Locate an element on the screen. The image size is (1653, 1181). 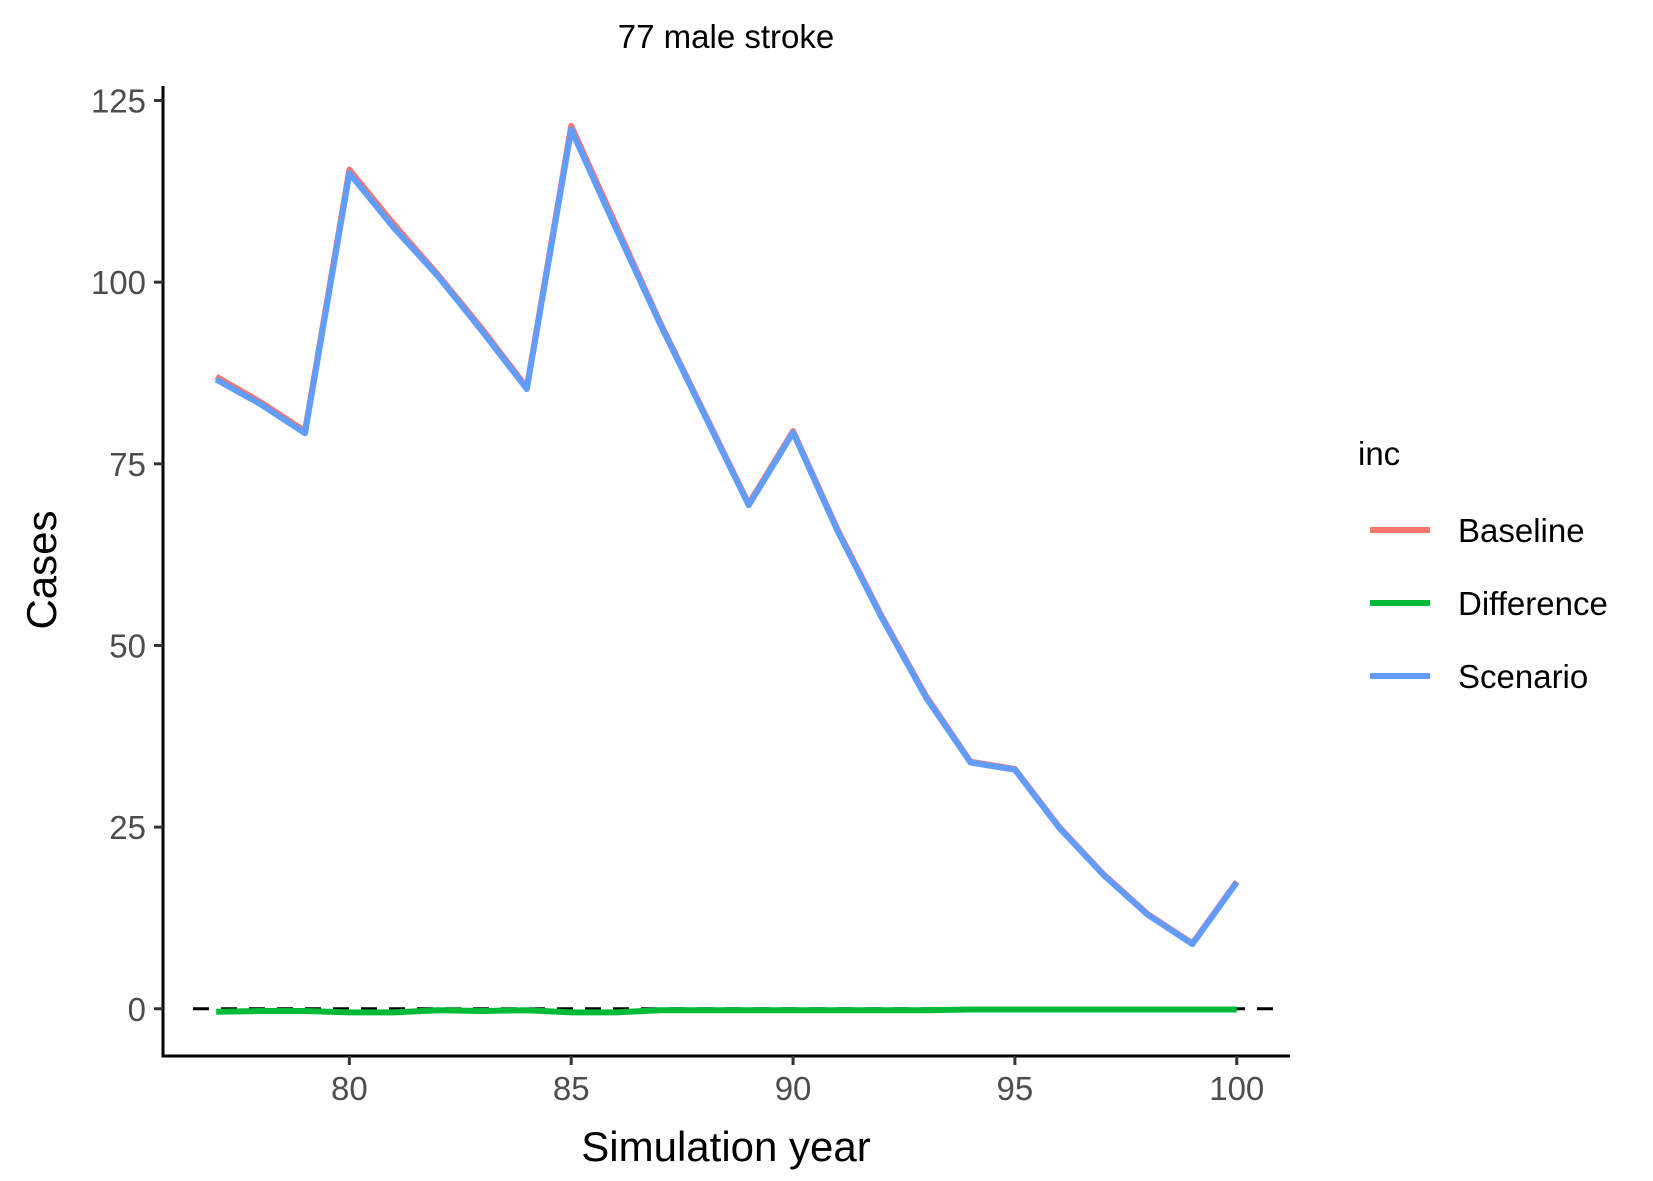
legend: inc Baseline Difference Scenario is located at coordinates (1483, 565).